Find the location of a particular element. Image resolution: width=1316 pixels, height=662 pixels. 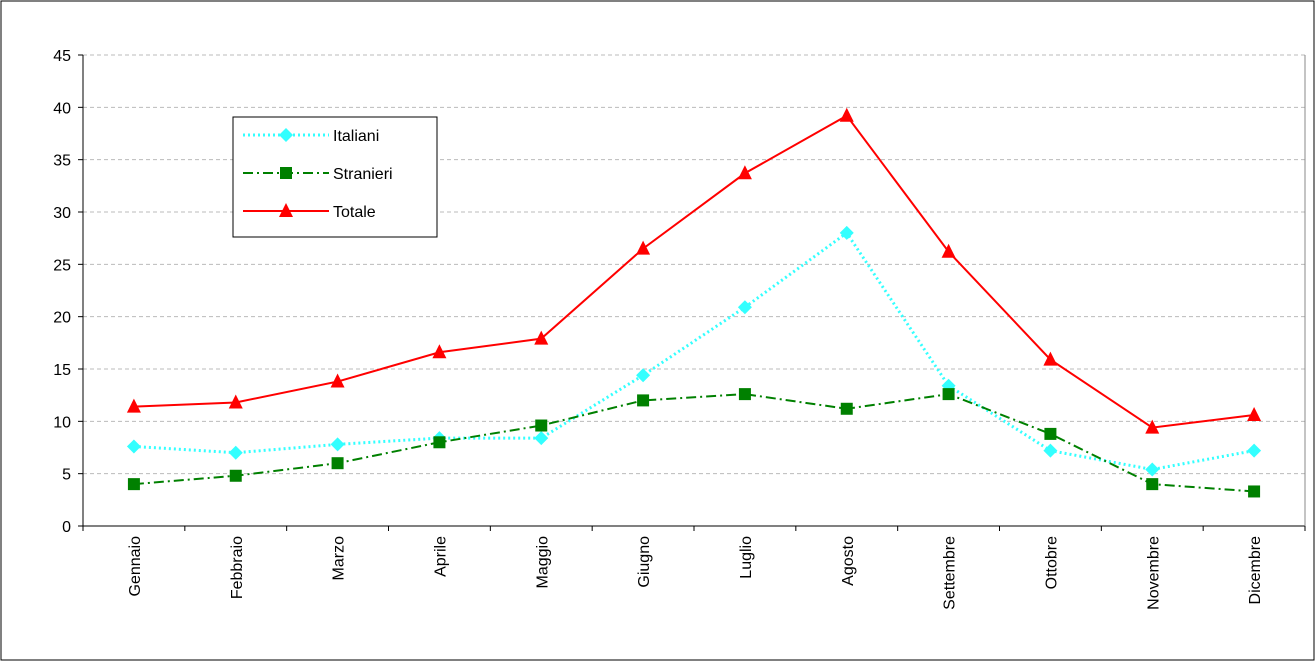

x-tick-label: Dicembre is located at coordinates (1255, 570).